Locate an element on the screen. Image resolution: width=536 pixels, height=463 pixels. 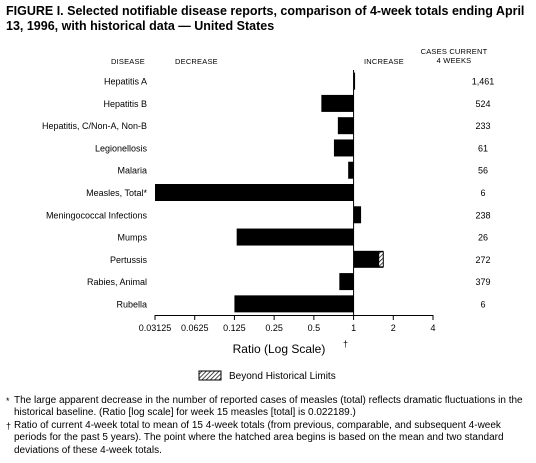
cases-count: 61 is located at coordinates (483, 148).